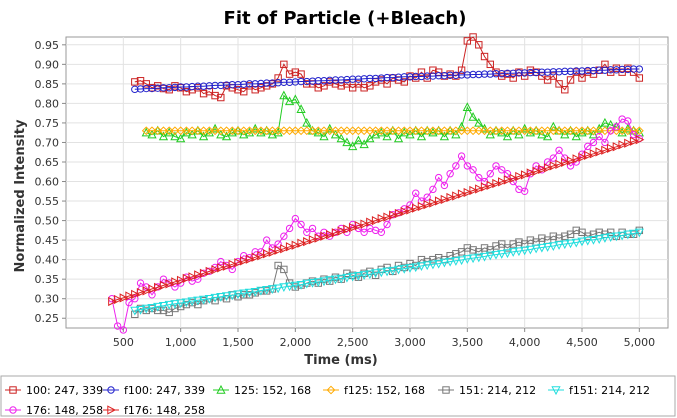 This screenshot has height=418, width=677. Describe the element at coordinates (47, 84) in the screenshot. I see `y-tick-label: 0.85` at that location.